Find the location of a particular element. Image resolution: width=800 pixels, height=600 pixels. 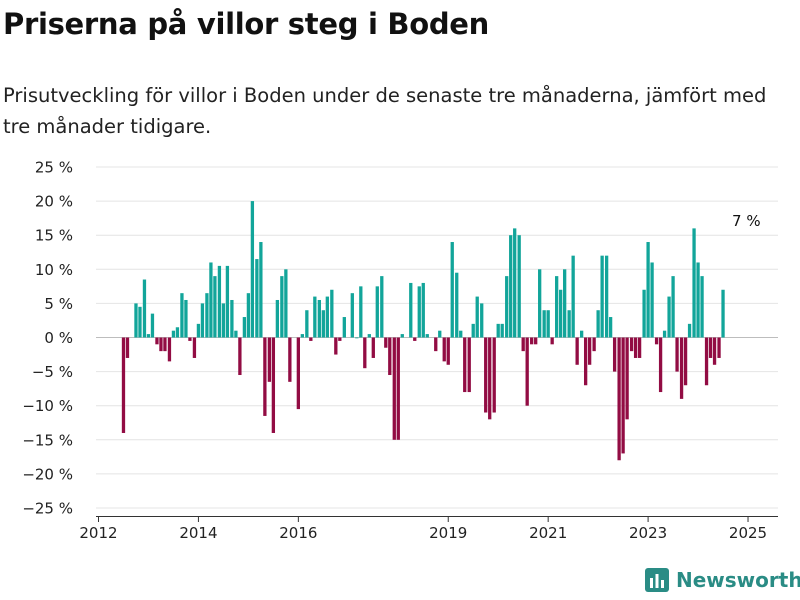

y-tick-label: 0 % is located at coordinates (58, 338).